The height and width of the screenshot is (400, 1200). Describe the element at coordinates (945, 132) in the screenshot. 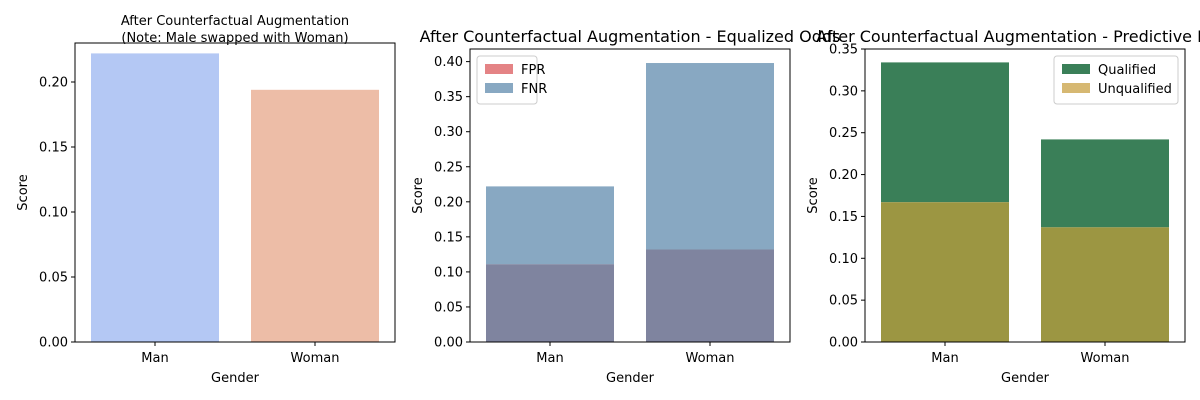

I see `bar-qualified-man` at that location.